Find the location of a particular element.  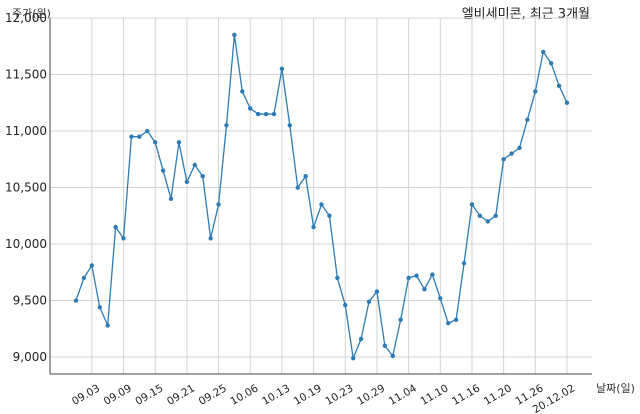

x-tick-label: 09.25 is located at coordinates (213, 394).